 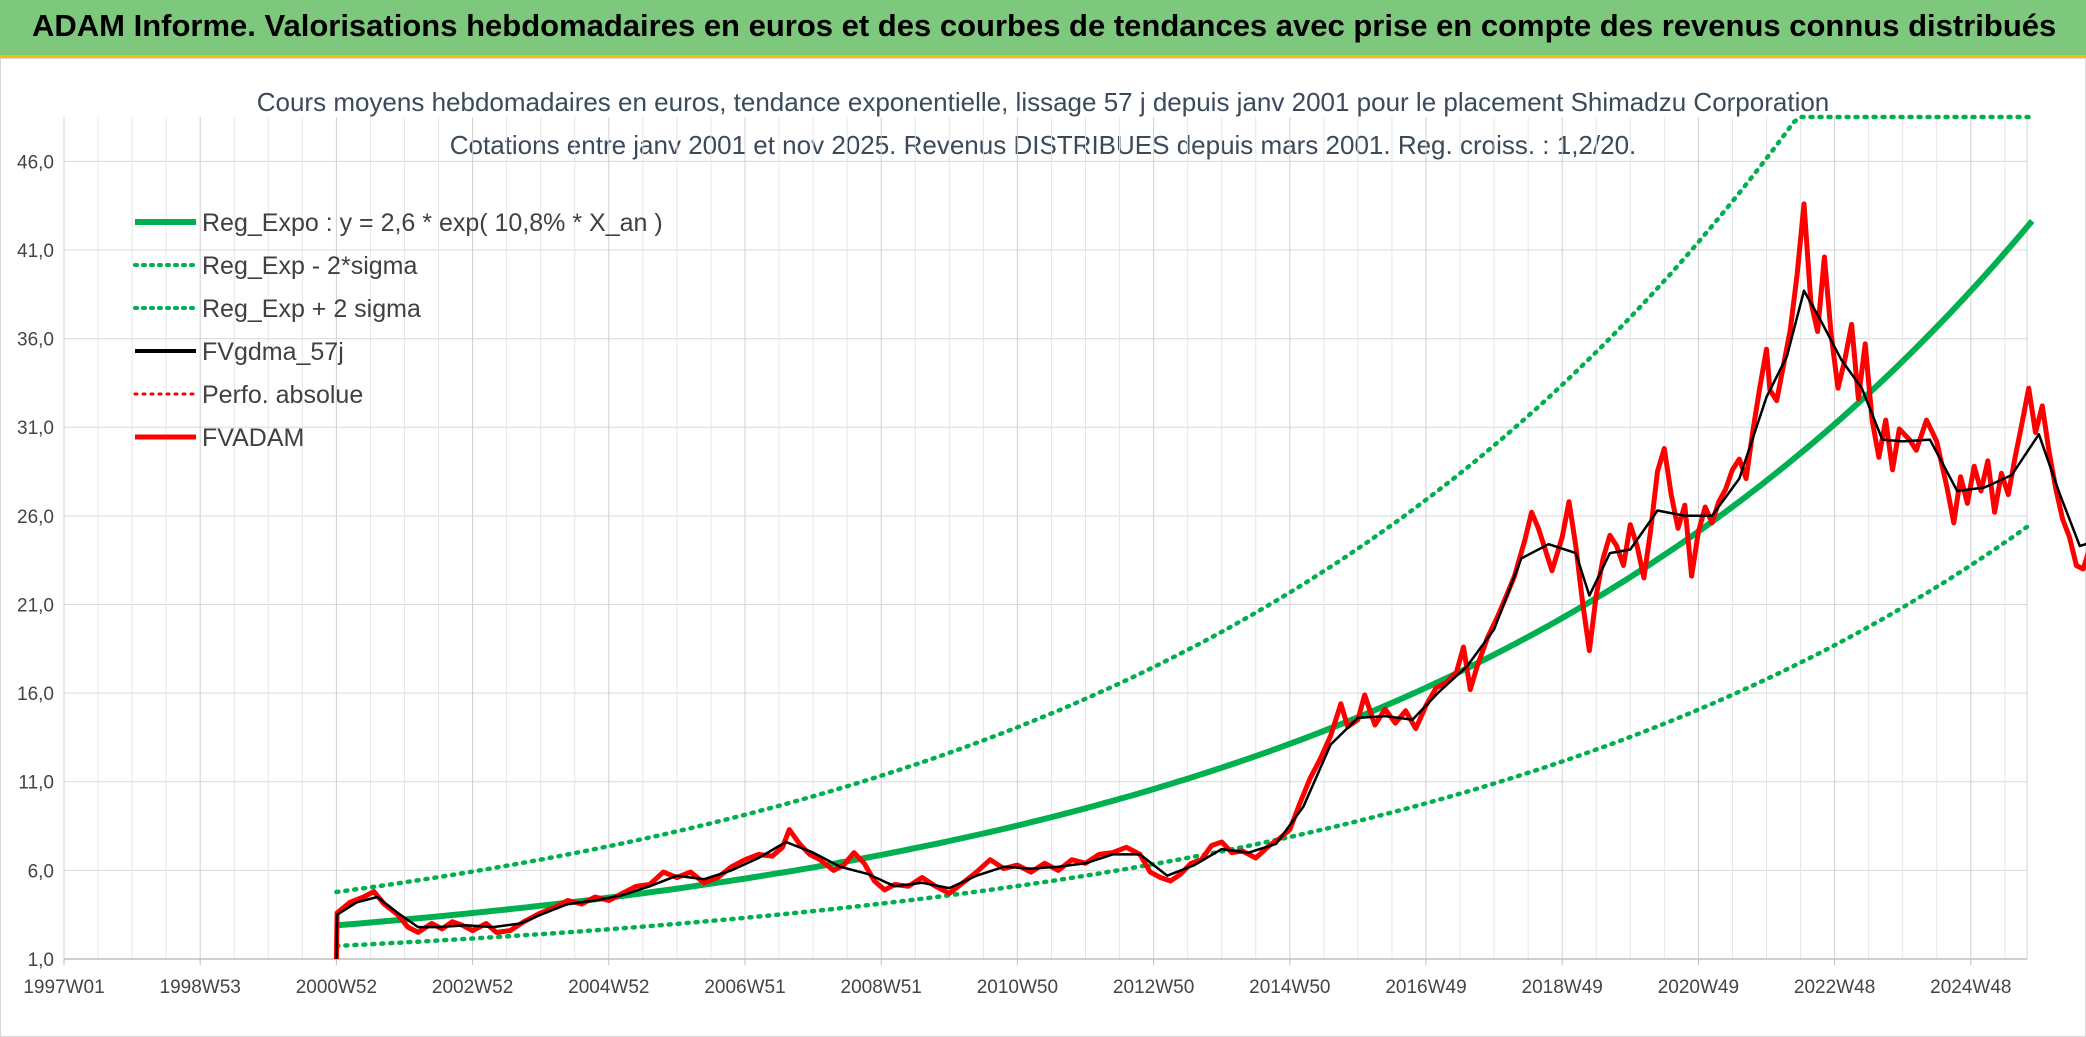 I want to click on y-tick-label: 26,0, so click(x=35, y=517).